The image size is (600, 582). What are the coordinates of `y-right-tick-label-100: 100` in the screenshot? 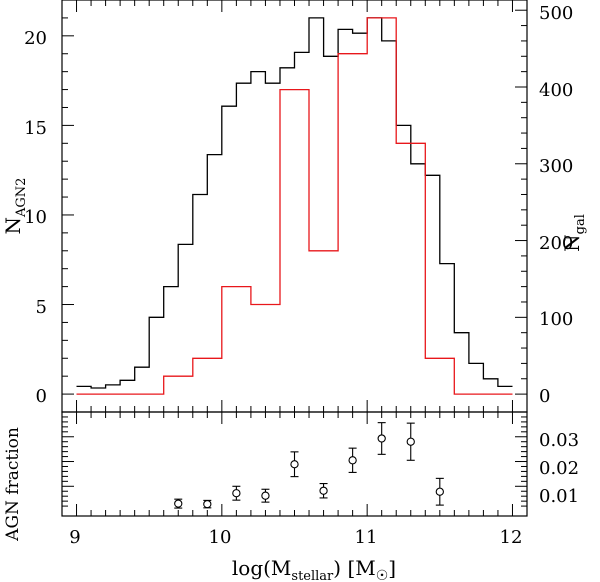 It's located at (556, 319).